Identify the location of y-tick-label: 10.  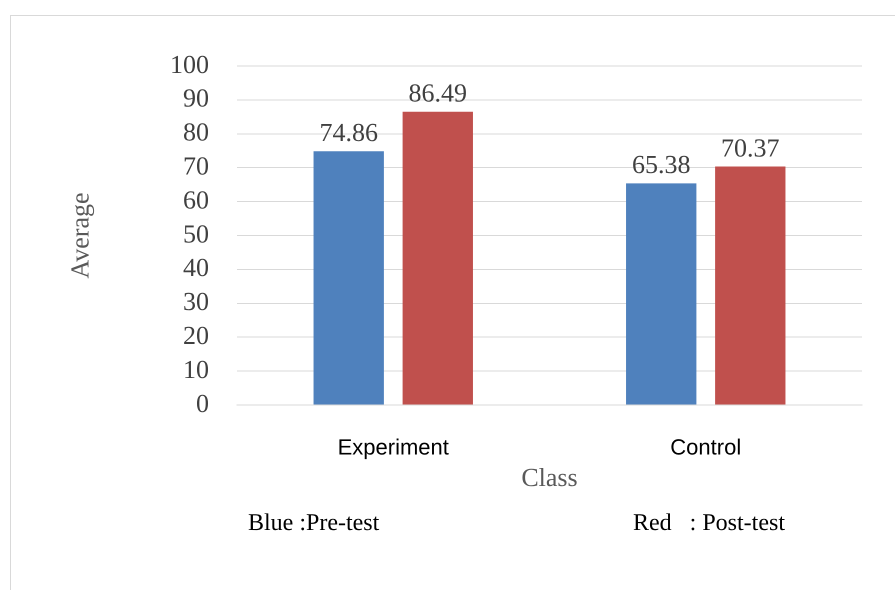
(196, 369).